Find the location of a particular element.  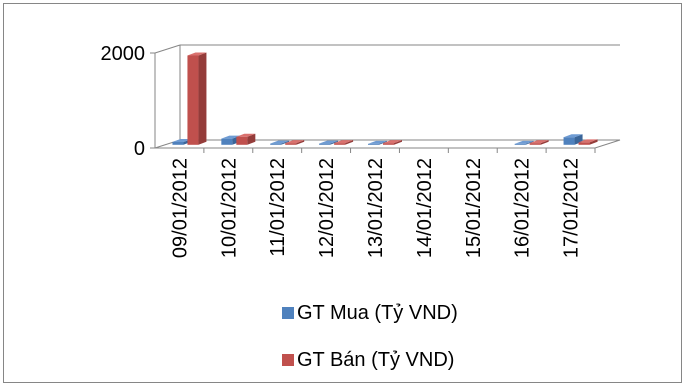

y-tick-label: 2000 is located at coordinates (123, 54).